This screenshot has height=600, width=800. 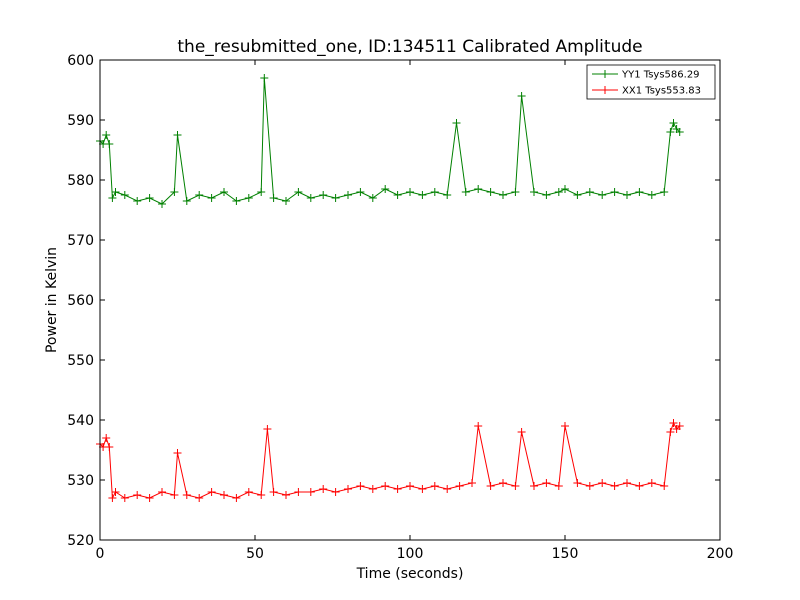 What do you see at coordinates (255, 554) in the screenshot?
I see `x-tick-label: 50` at bounding box center [255, 554].